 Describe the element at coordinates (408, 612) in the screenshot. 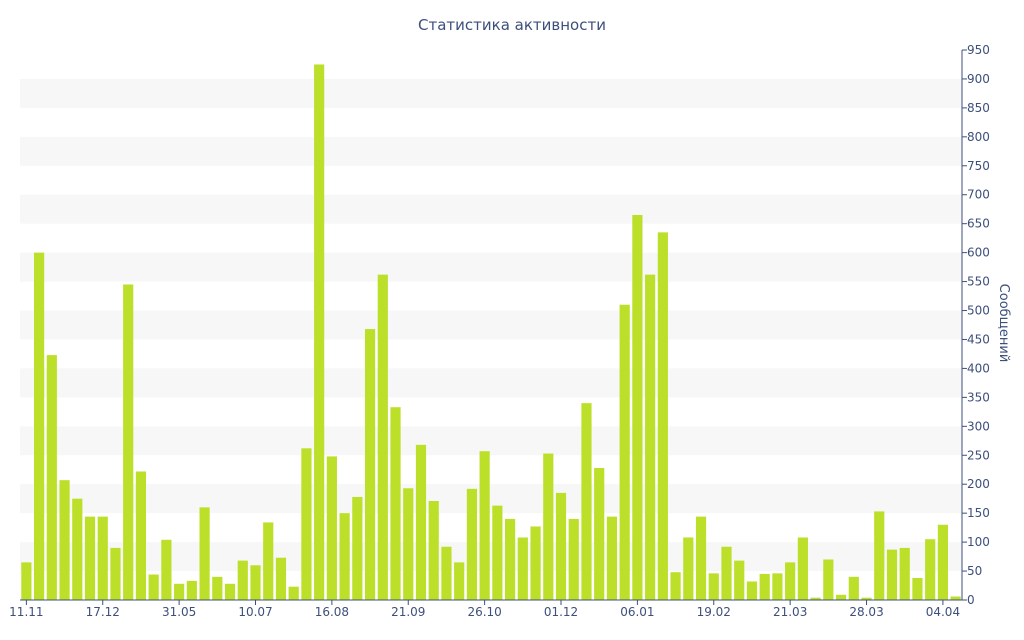

I see `x-tick-label: 21.09` at that location.